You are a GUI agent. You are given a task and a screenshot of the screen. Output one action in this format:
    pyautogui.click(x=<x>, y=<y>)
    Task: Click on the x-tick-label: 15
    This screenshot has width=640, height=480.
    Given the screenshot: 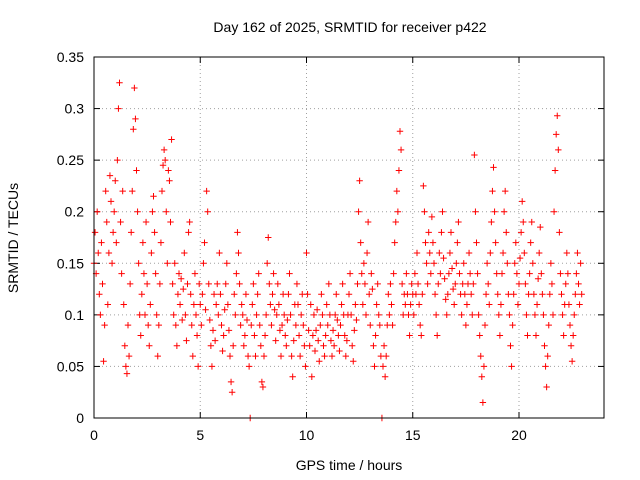 What is the action you would take?
    pyautogui.click(x=413, y=435)
    